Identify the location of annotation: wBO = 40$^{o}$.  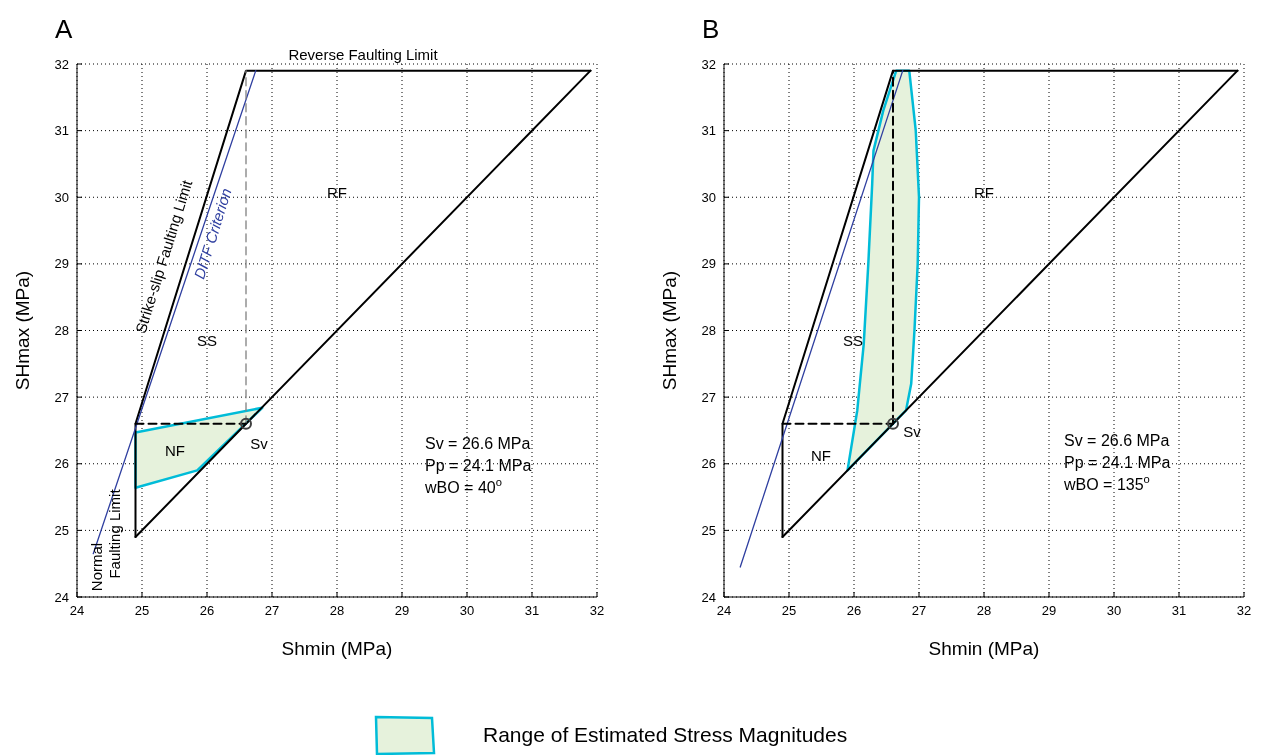
(463, 486).